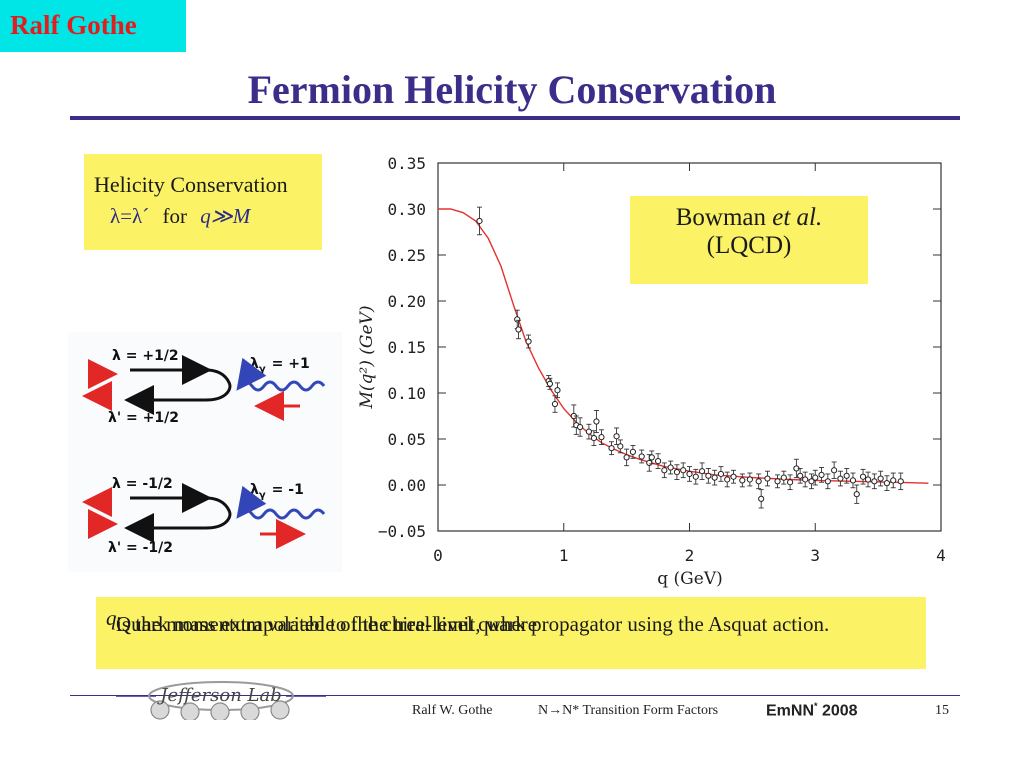 This screenshot has width=1024, height=768. I want to click on bowman-citation-line2: (LQCD), so click(749, 245).